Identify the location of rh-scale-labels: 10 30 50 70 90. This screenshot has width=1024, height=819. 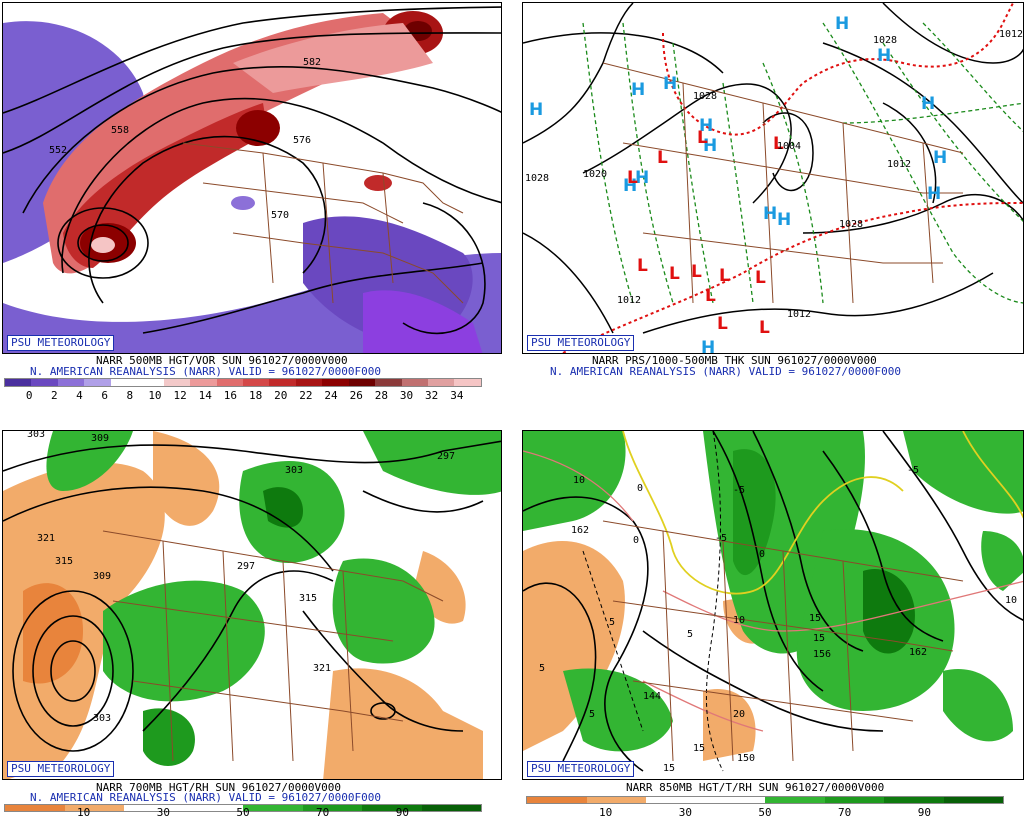
(243, 812).